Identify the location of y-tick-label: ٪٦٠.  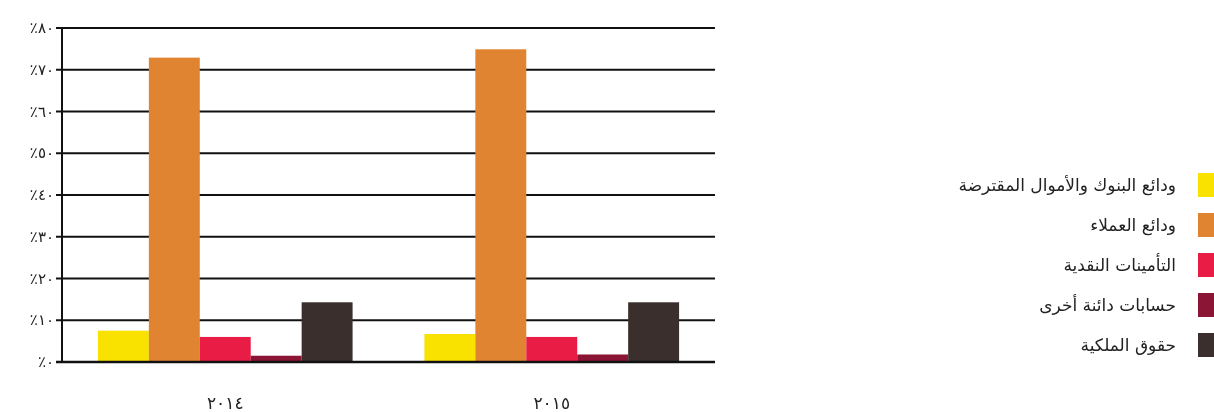
(41, 111).